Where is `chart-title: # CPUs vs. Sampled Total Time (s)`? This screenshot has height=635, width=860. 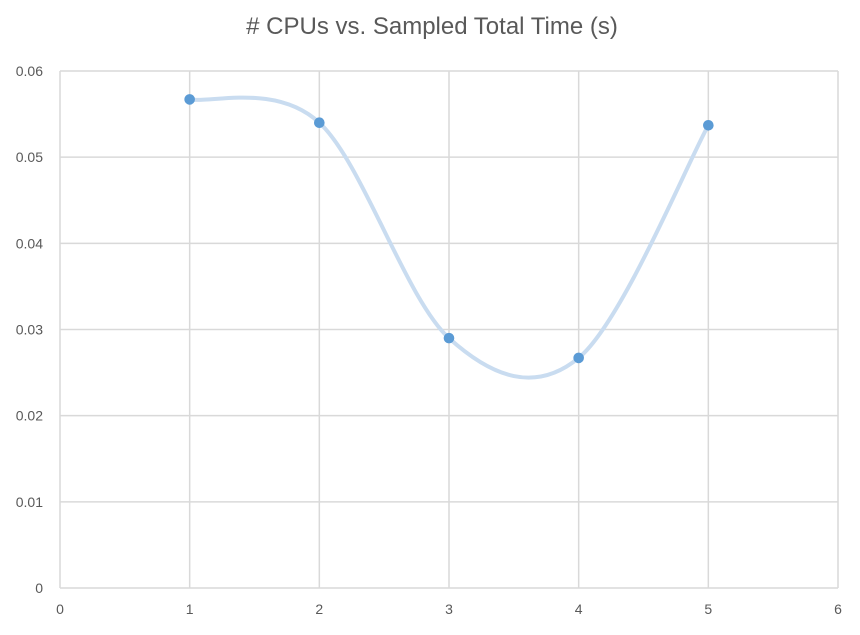 chart-title: # CPUs vs. Sampled Total Time (s) is located at coordinates (432, 26).